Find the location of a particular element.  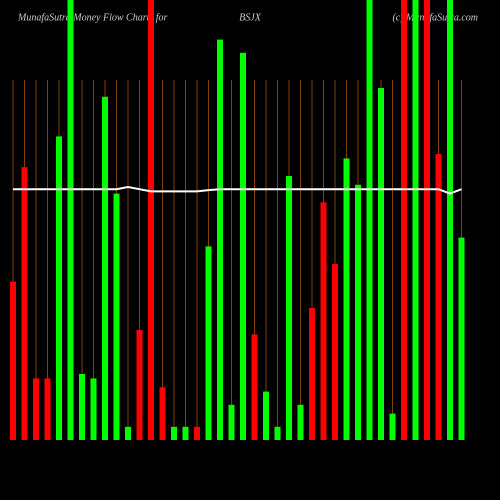

money-flow-line is located at coordinates (237, 190).